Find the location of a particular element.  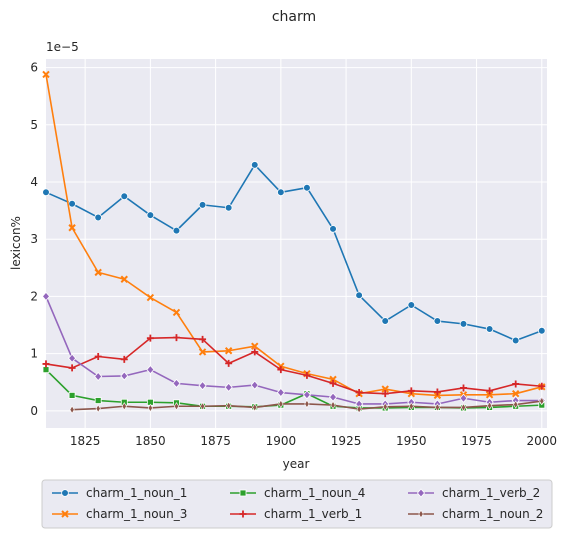

legend-label: charm_1_noun_3 is located at coordinates (136, 514).